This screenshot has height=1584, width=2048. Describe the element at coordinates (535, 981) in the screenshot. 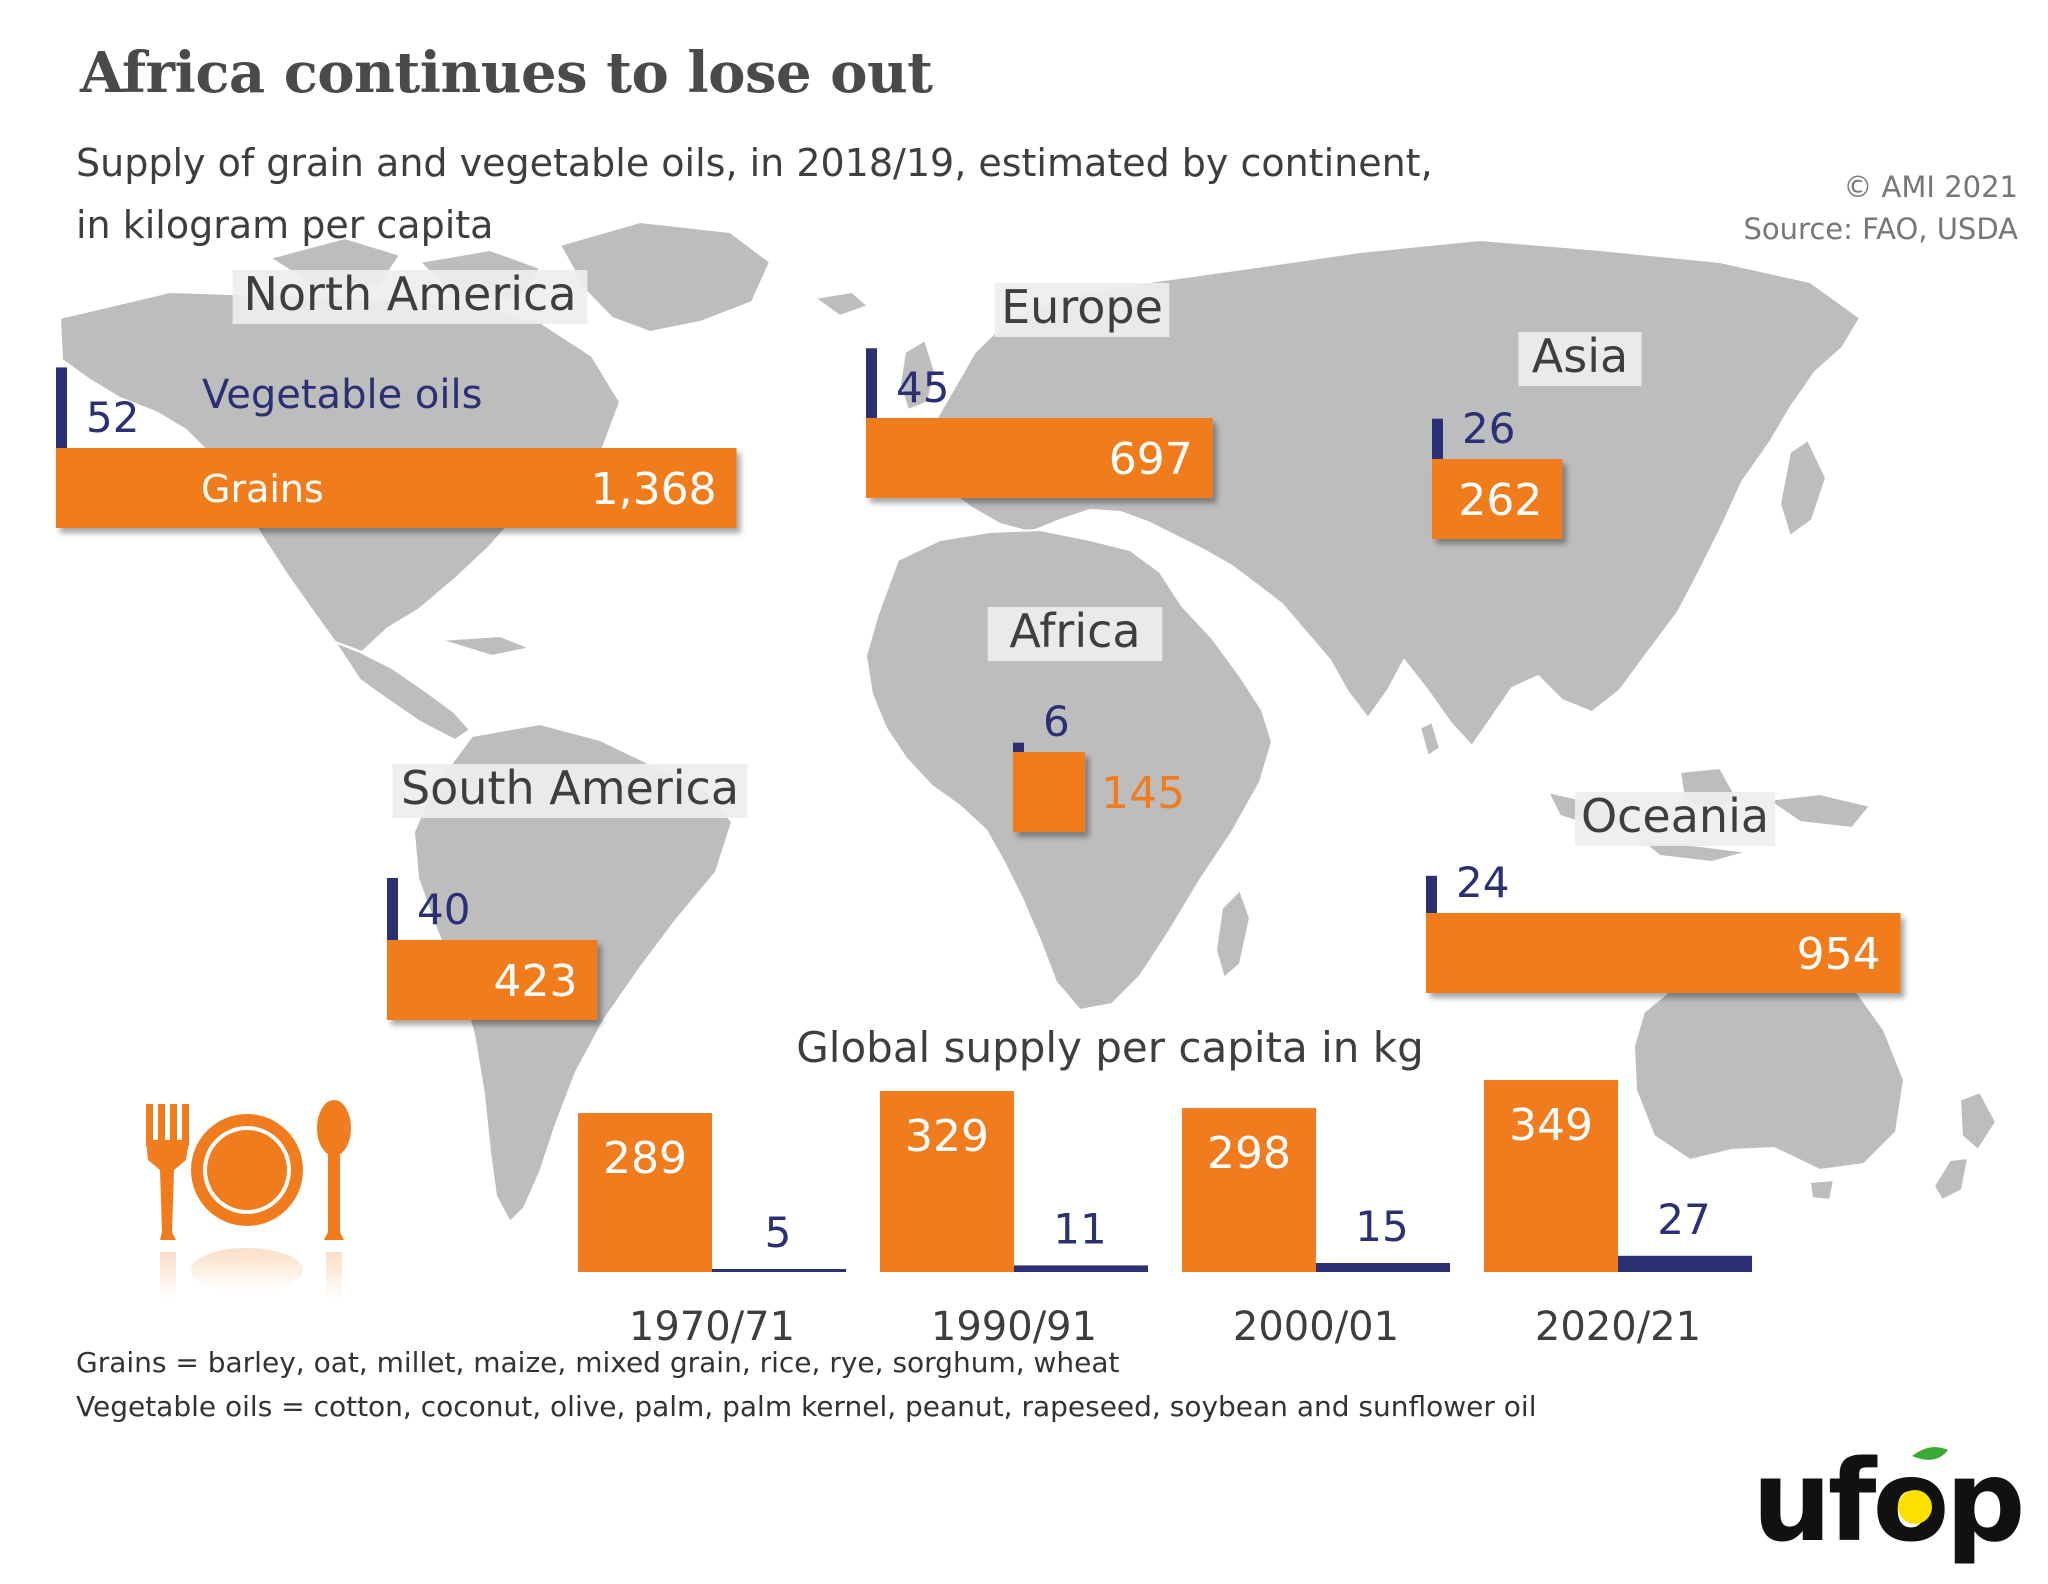

I see `grain-value-label: 423` at that location.